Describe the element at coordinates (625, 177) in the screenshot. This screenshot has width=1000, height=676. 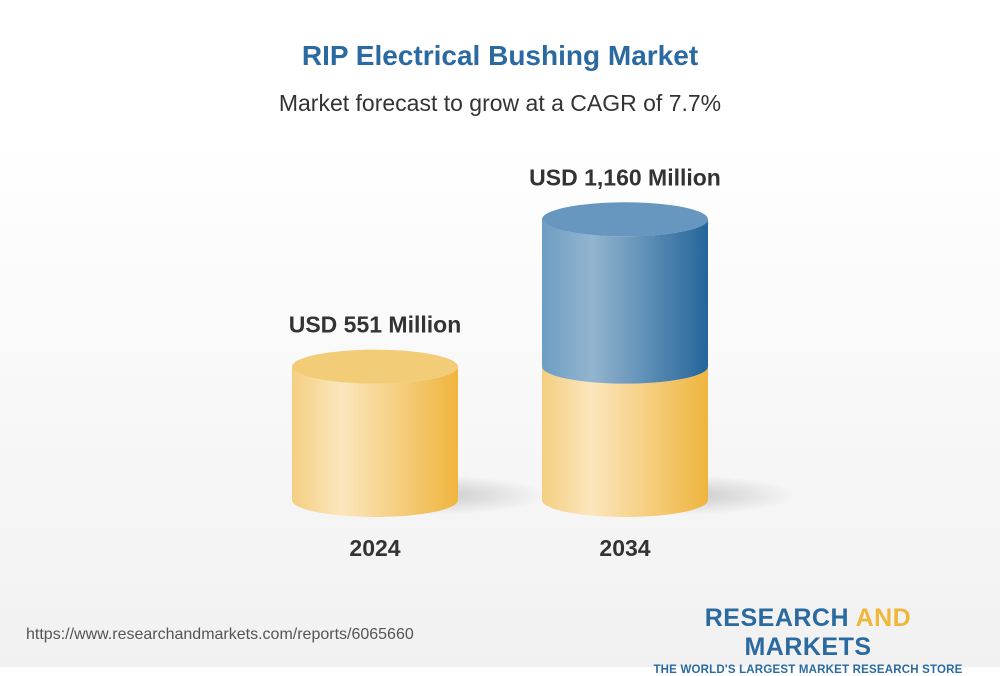
I see `data-label: USD 1,160 Million` at that location.